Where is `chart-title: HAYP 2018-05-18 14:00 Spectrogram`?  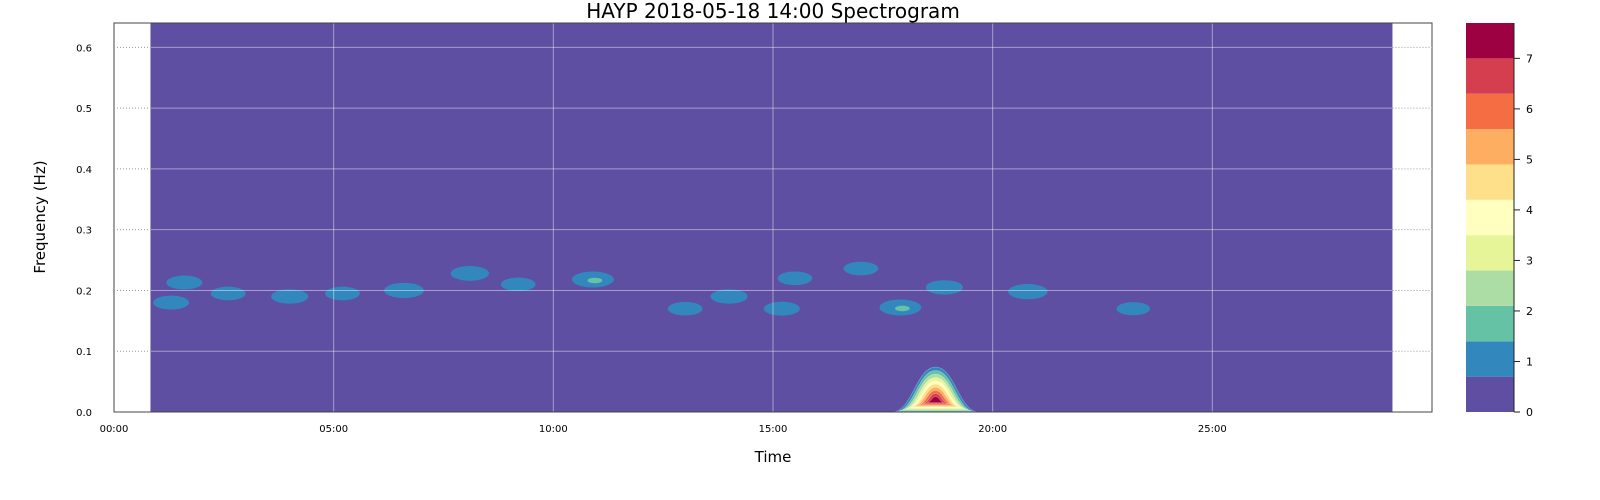 chart-title: HAYP 2018-05-18 14:00 Spectrogram is located at coordinates (773, 11).